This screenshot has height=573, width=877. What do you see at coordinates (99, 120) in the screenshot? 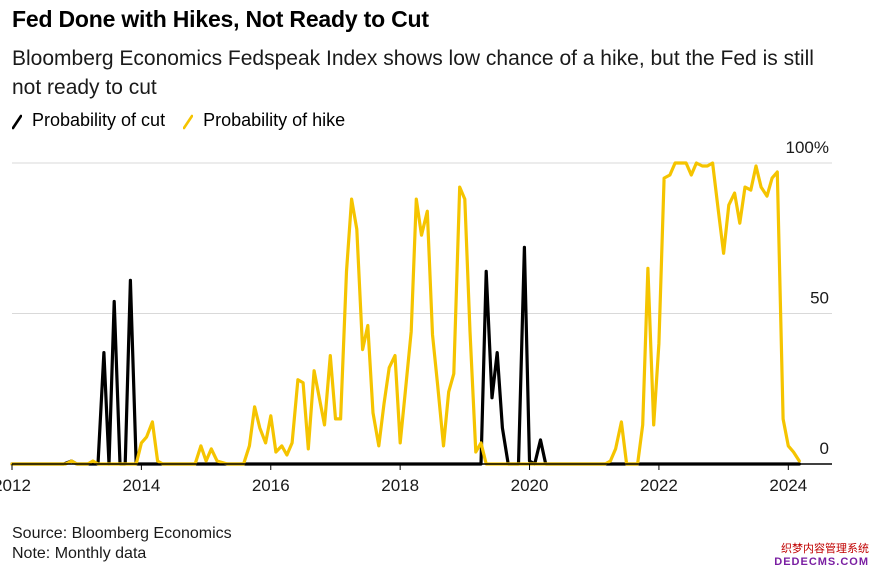
I see `legend-label-cut: Probability of cut` at bounding box center [99, 120].